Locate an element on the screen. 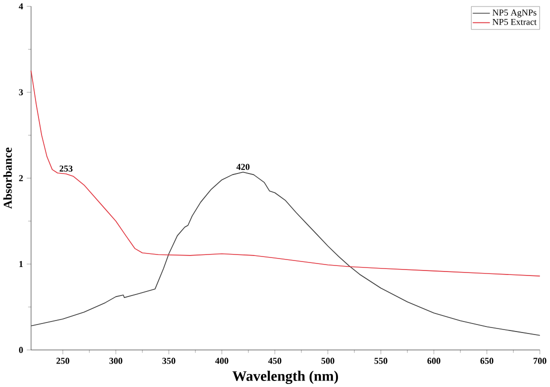 The width and height of the screenshot is (550, 387). y-axis-title: Absorbance is located at coordinates (7, 178).